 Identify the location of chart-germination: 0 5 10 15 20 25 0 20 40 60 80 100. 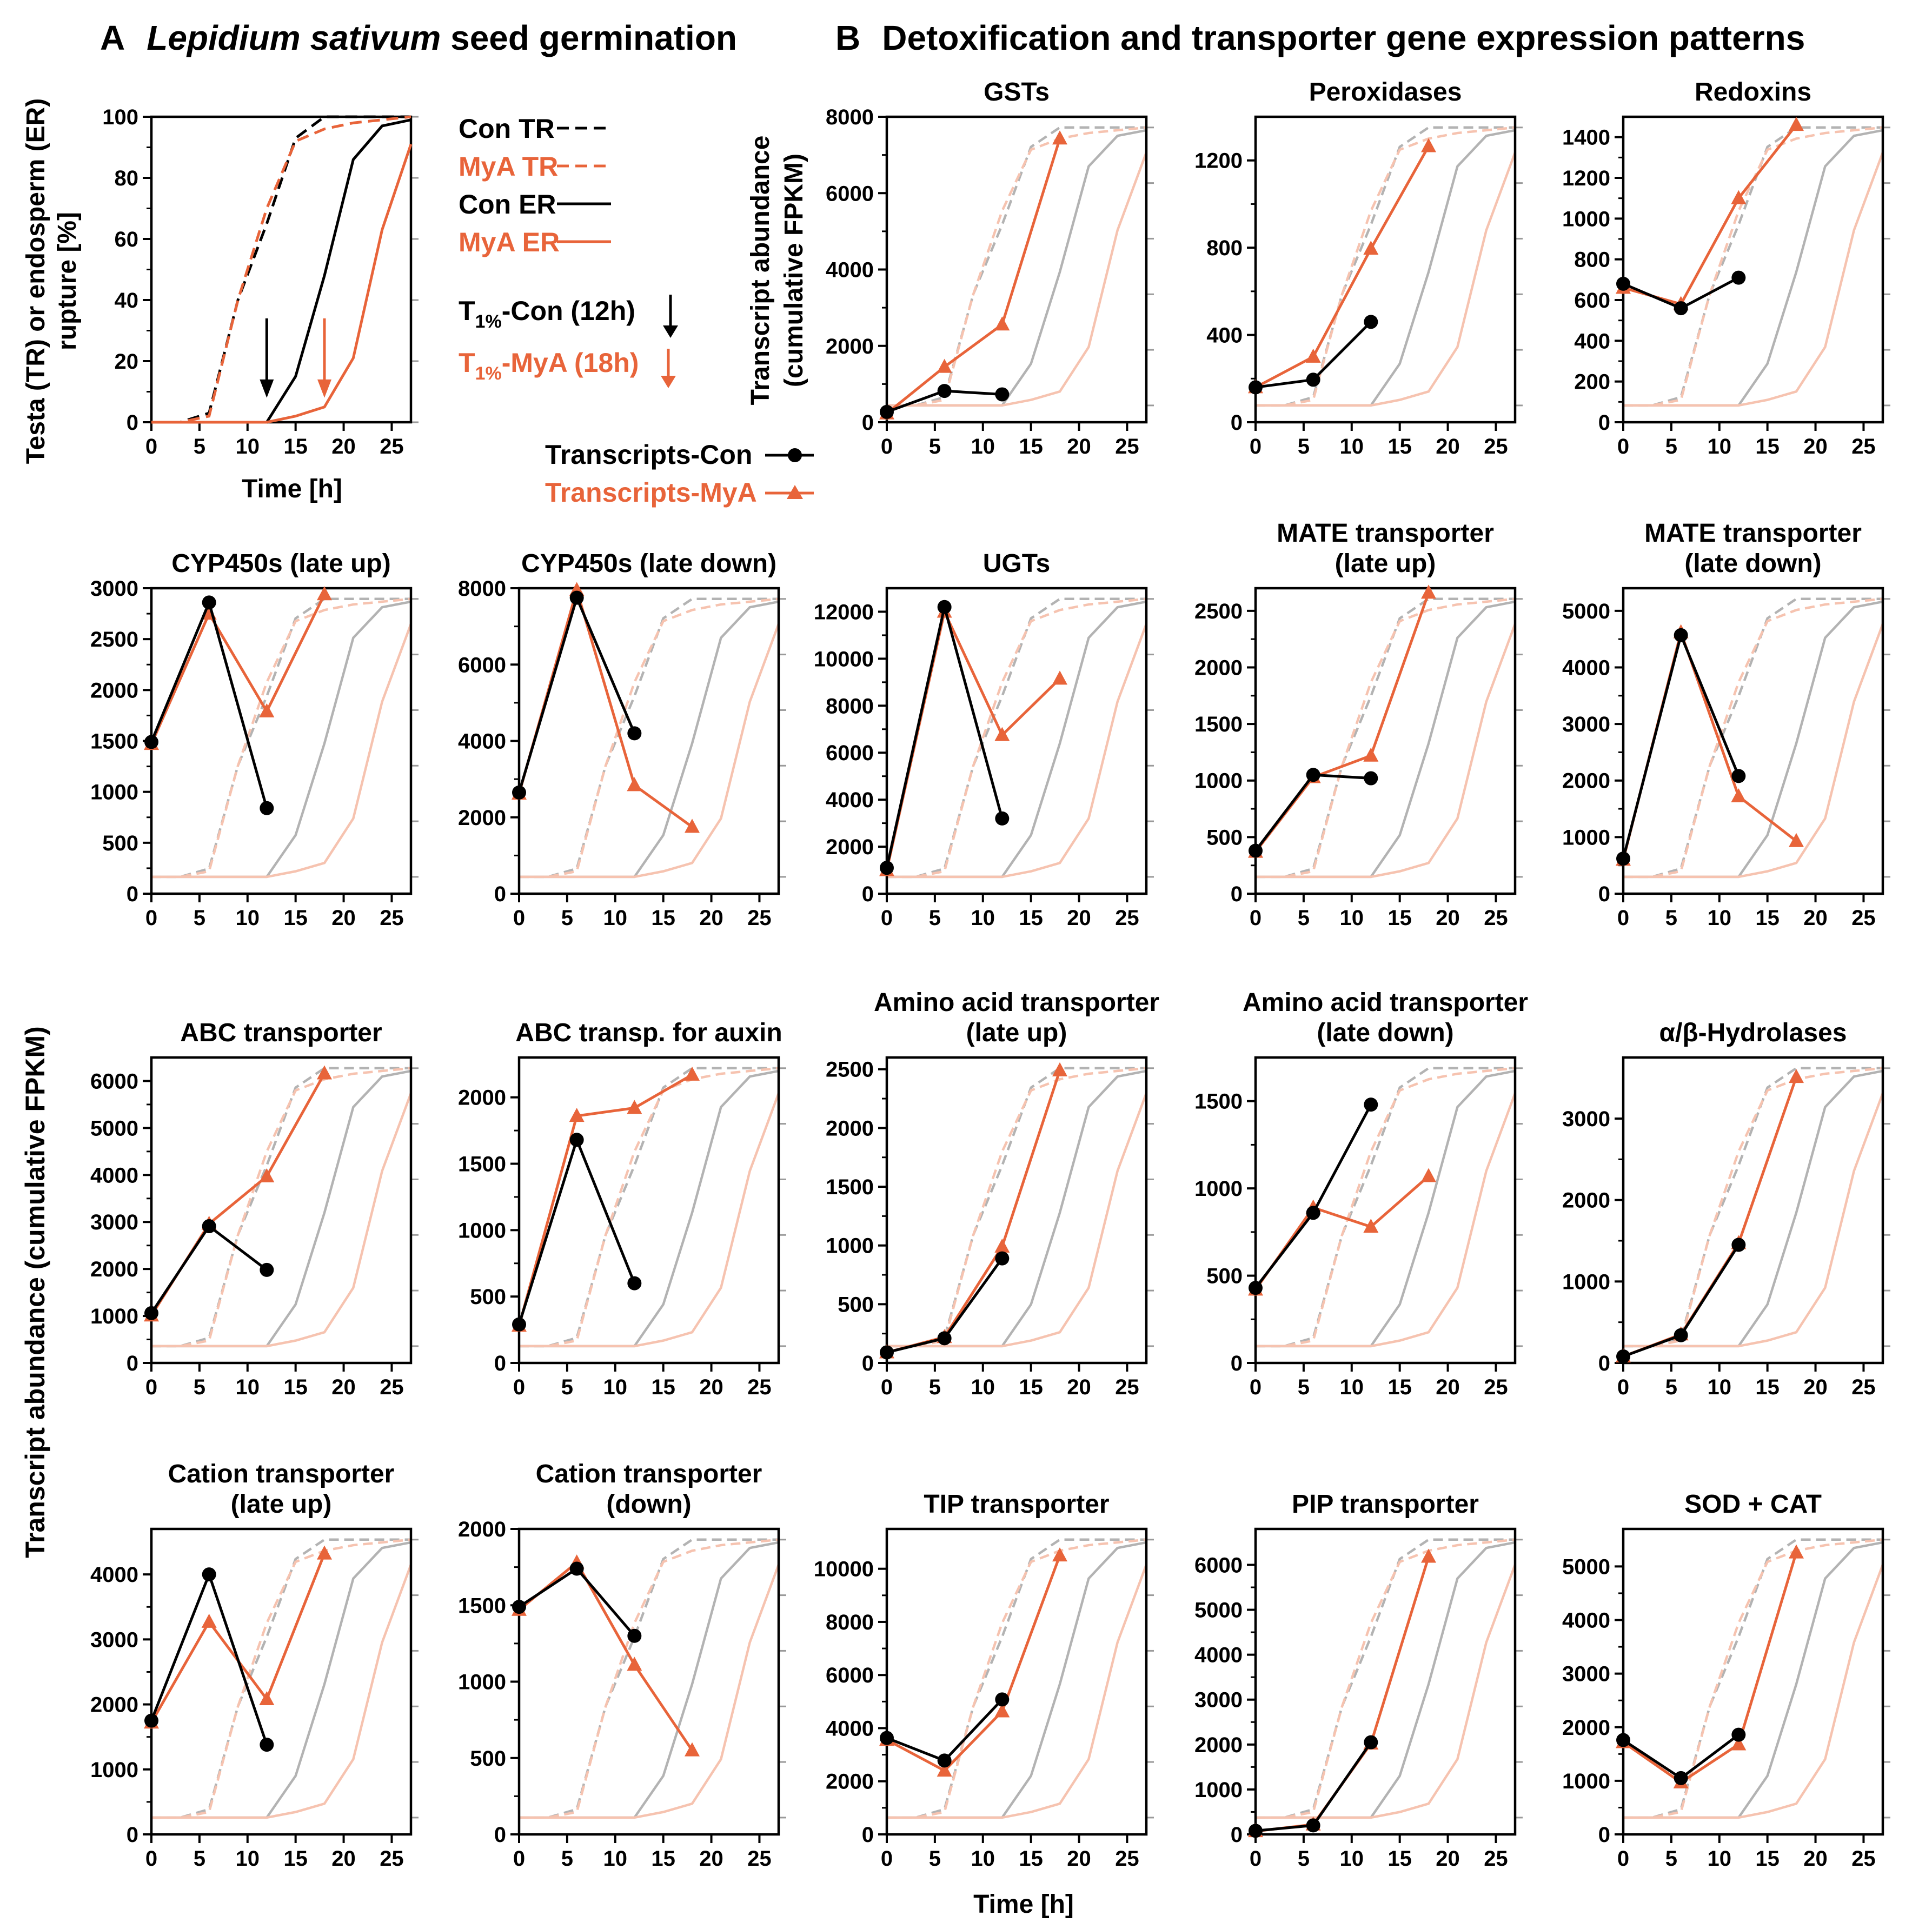
(260, 281).